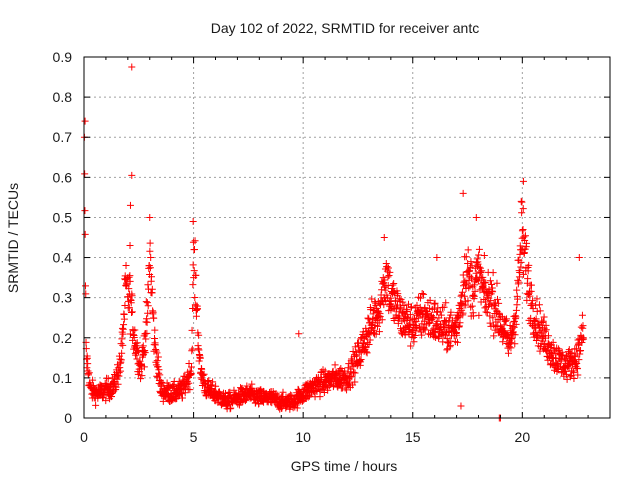 The height and width of the screenshot is (480, 640). What do you see at coordinates (63, 177) in the screenshot?
I see `y-tick-label: 0.6` at bounding box center [63, 177].